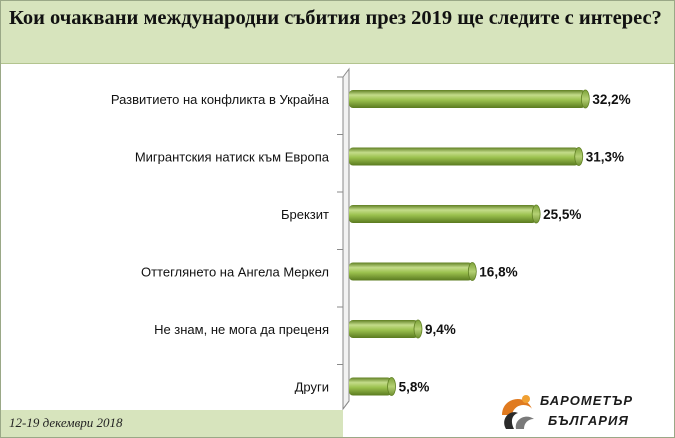 This screenshot has height=438, width=675. What do you see at coordinates (605, 157) in the screenshot?
I see `data-label: 31,3%` at bounding box center [605, 157].